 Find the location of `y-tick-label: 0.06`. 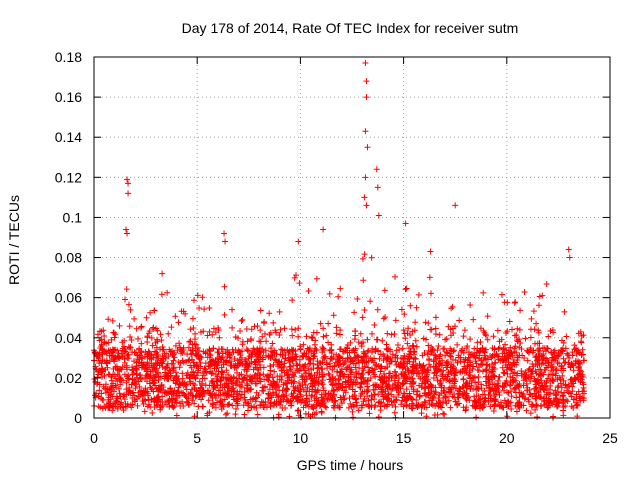

y-tick-label: 0.06 is located at coordinates (68, 298).